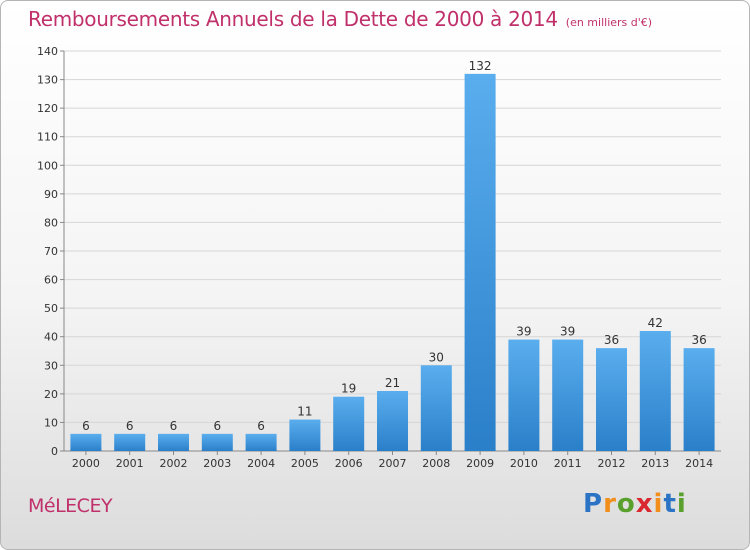  What do you see at coordinates (699, 463) in the screenshot?
I see `x-tick-label: 2014` at bounding box center [699, 463].